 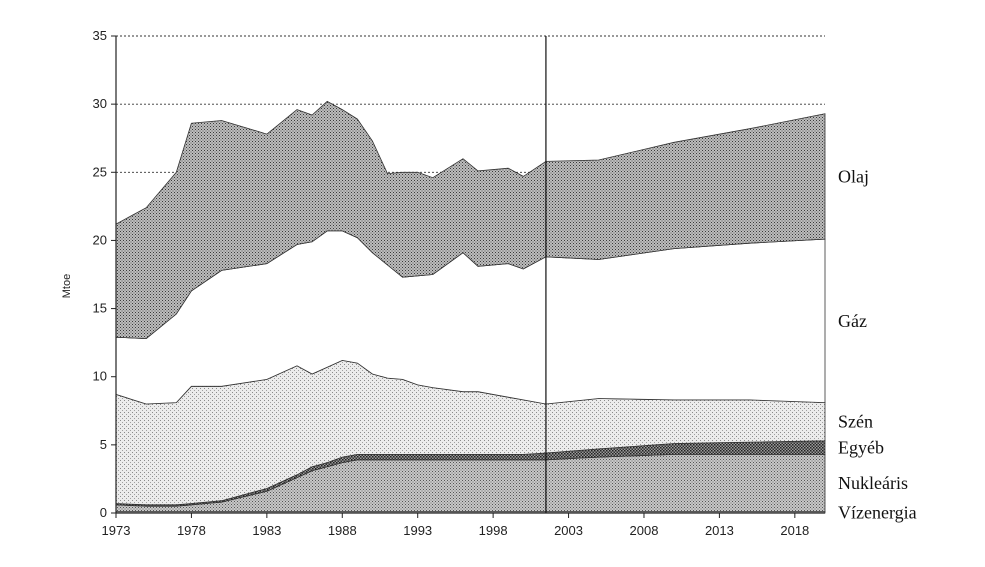 What do you see at coordinates (191, 530) in the screenshot?
I see `x-tick-label: 1978` at bounding box center [191, 530].